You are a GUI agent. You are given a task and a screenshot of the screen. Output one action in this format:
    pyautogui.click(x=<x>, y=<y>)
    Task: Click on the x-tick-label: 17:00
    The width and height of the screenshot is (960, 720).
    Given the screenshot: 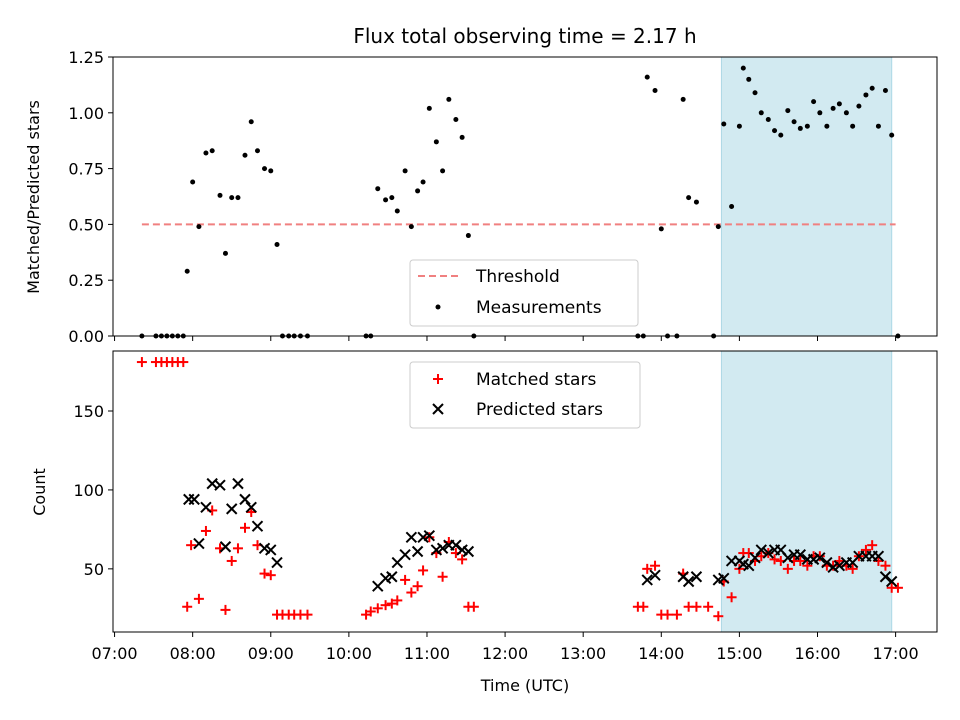 What is the action you would take?
    pyautogui.click(x=896, y=653)
    